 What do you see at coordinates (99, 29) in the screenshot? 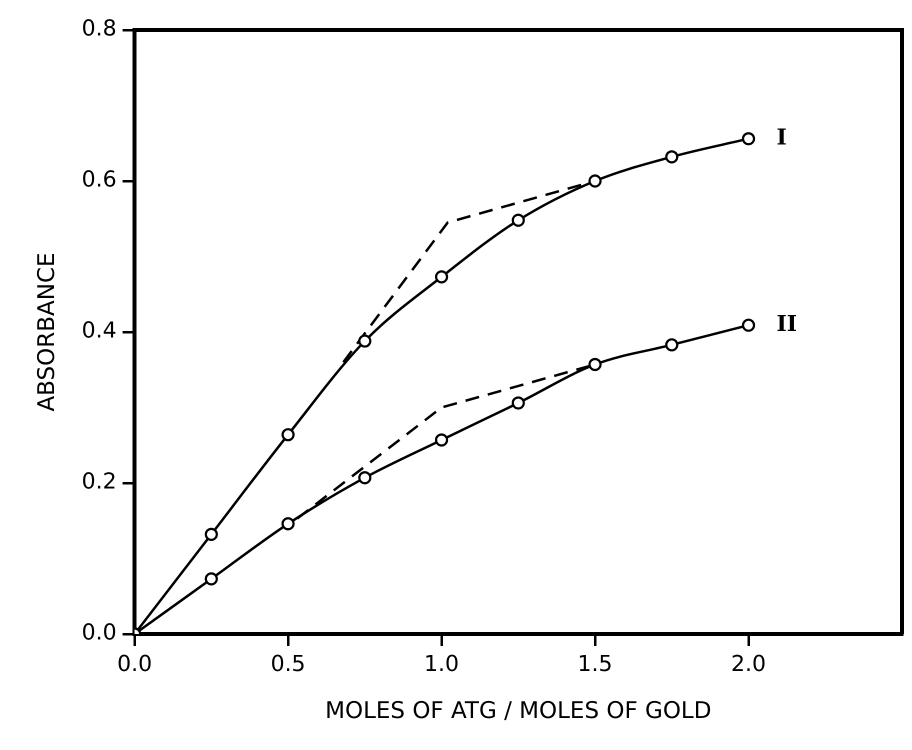
I see `y-tick-label: 0.8` at bounding box center [99, 29].